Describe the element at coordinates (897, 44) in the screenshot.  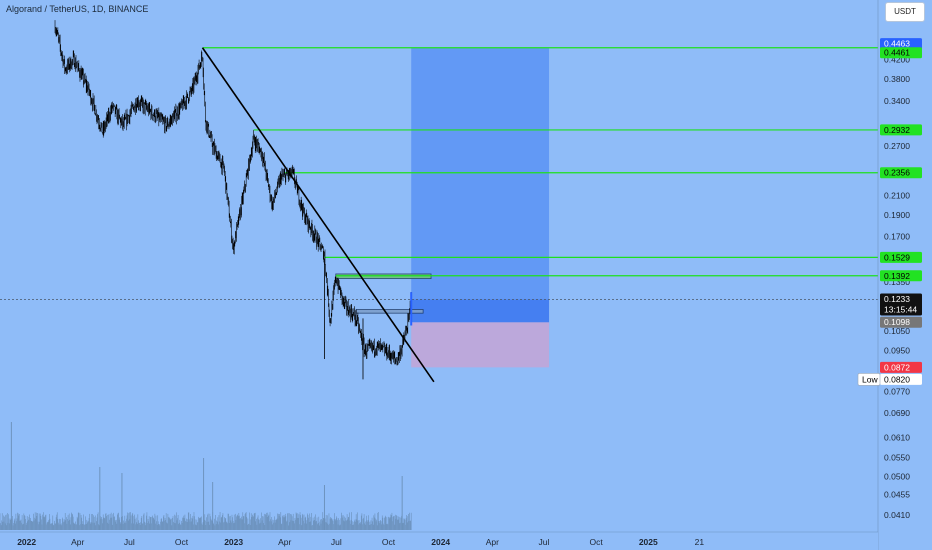
I see `price-tag-label: 0.4463` at that location.